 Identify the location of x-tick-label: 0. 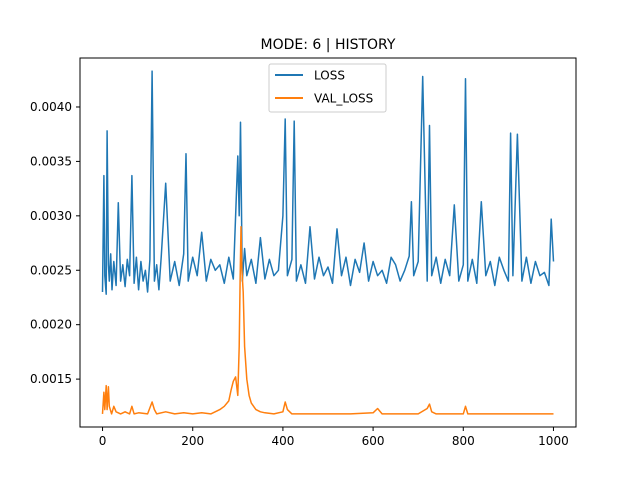
(103, 441).